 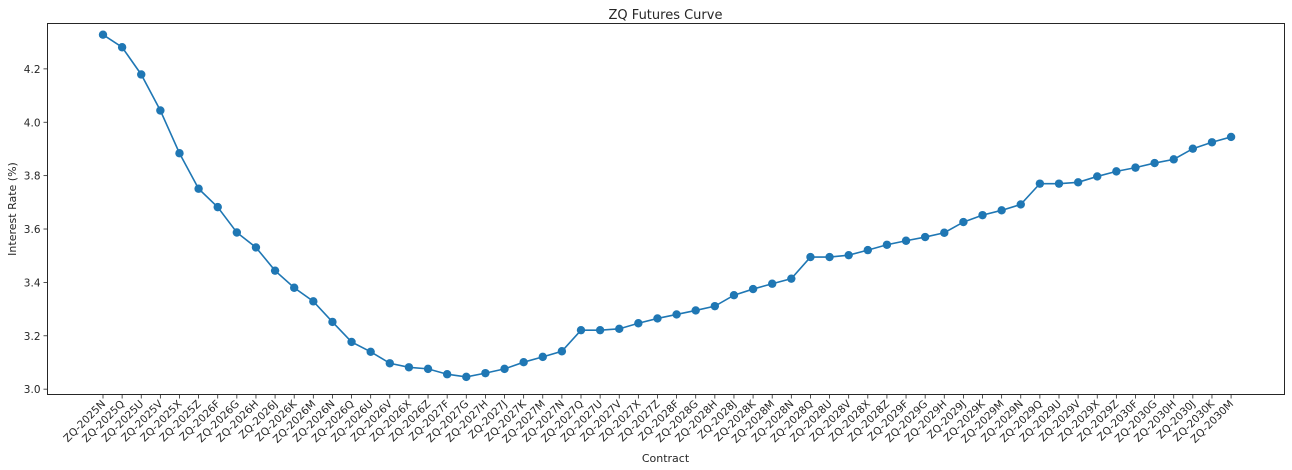 I want to click on y-tick-labels: 3.0 3.2 3.4 3.6 3.8 4.0 4.2, so click(x=36, y=230).